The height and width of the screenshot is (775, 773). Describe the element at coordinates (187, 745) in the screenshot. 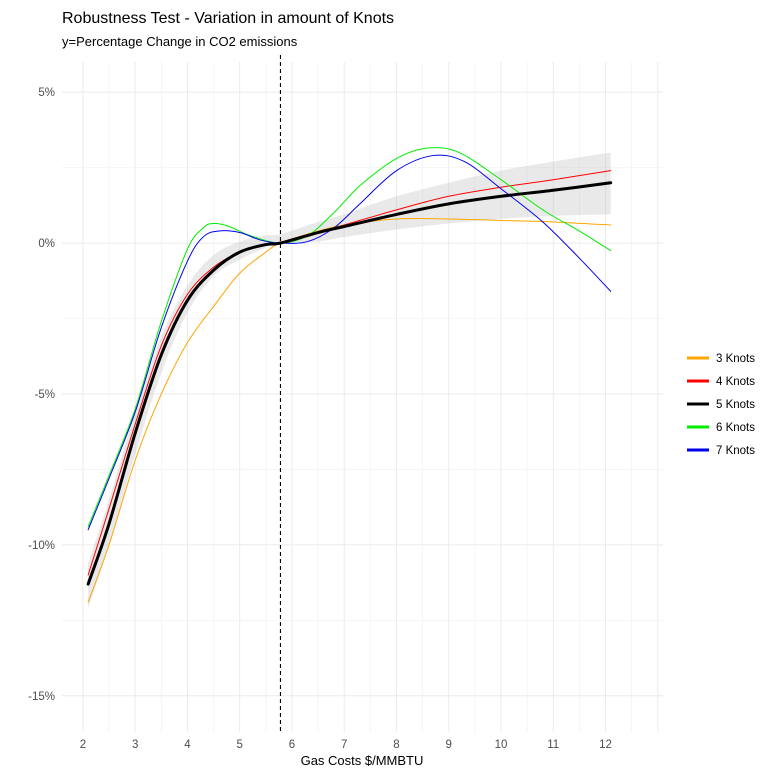

I see `x-tick-label: 4` at that location.